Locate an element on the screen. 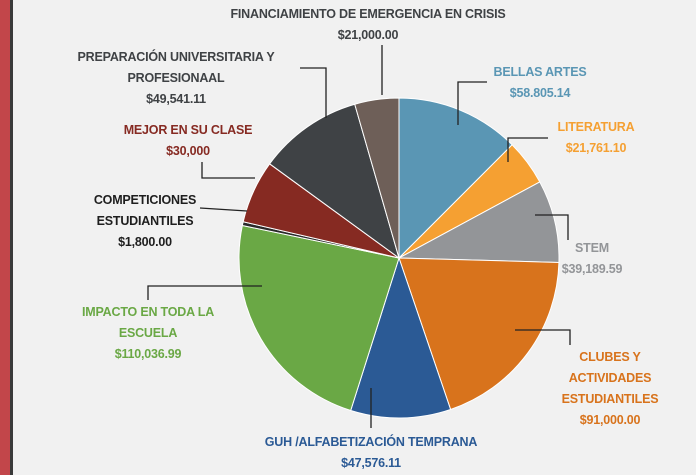 The width and height of the screenshot is (696, 475). value-label: $91,000.00 is located at coordinates (610, 420).